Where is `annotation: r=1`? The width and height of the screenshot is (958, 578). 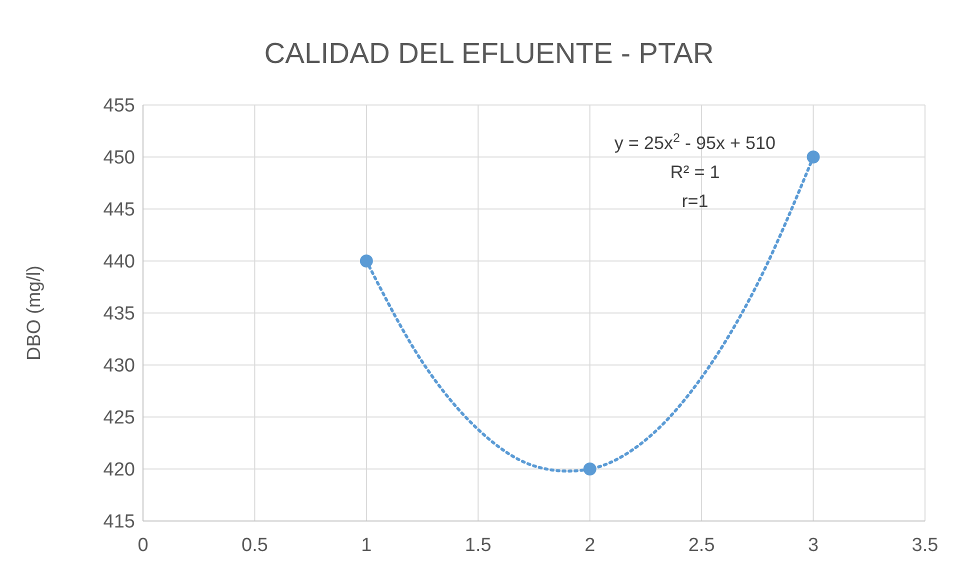
annotation: r=1 is located at coordinates (695, 201).